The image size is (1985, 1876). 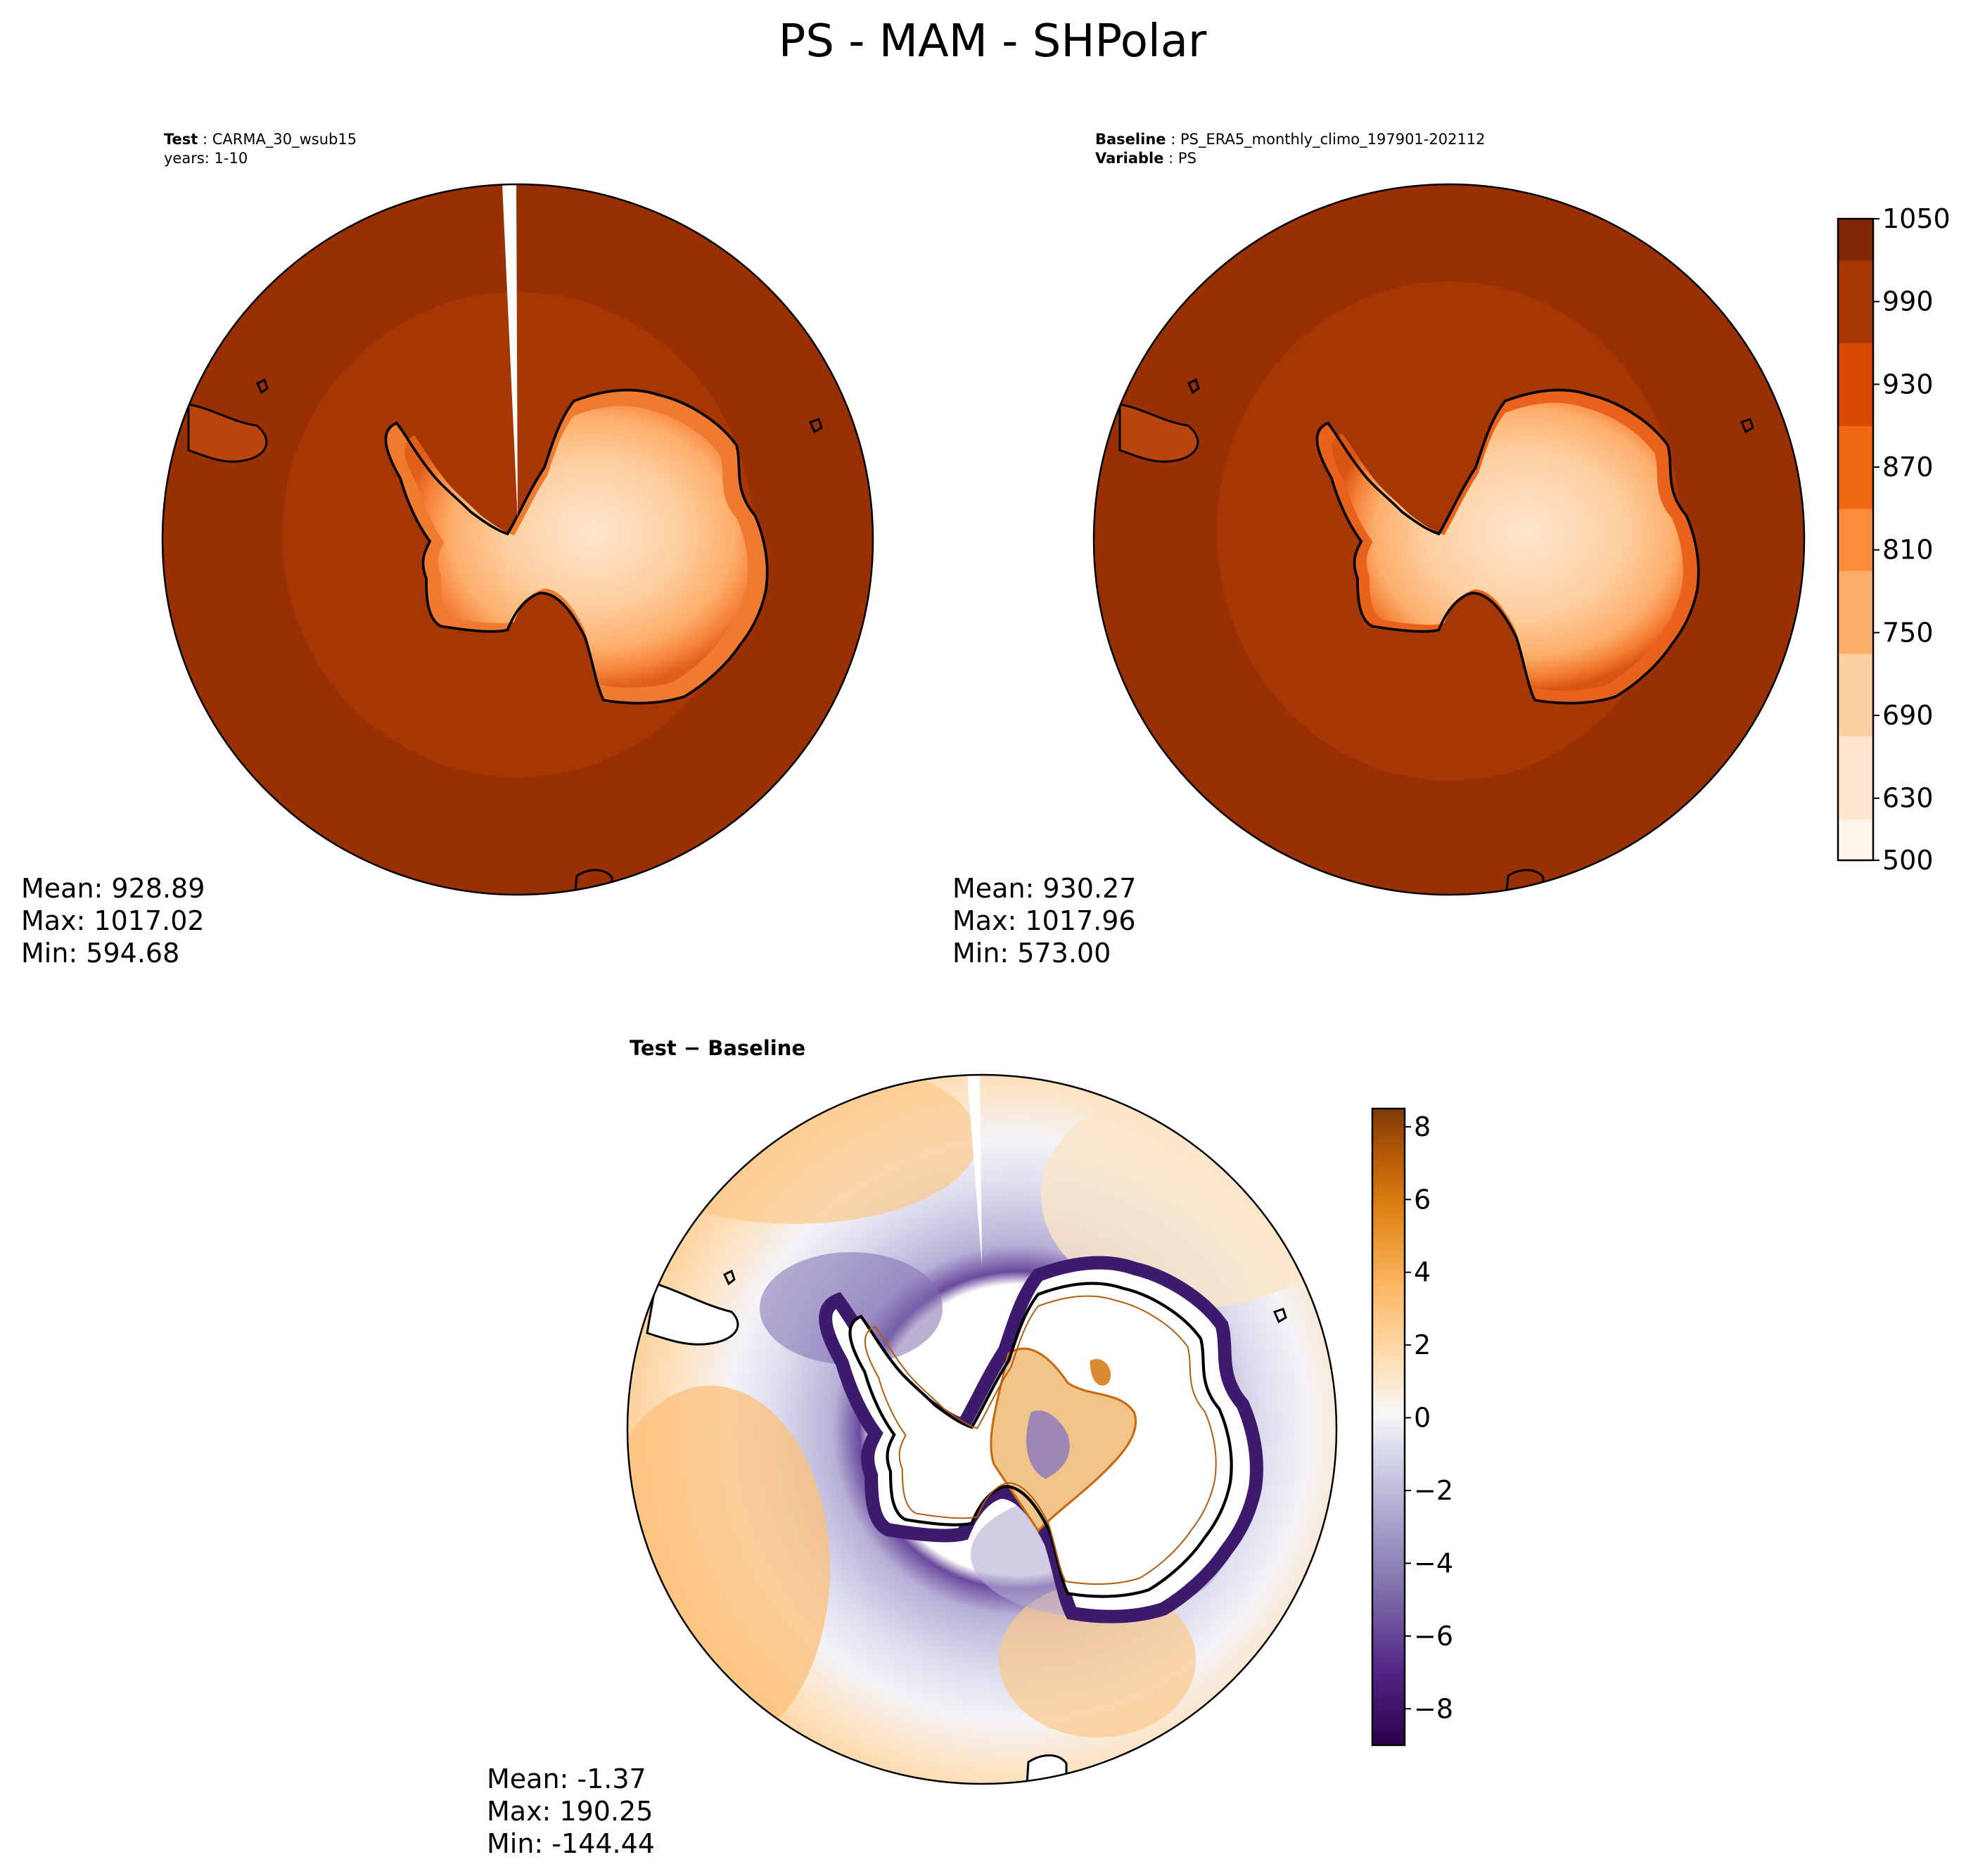 I want to click on diff-map, so click(x=982, y=1429).